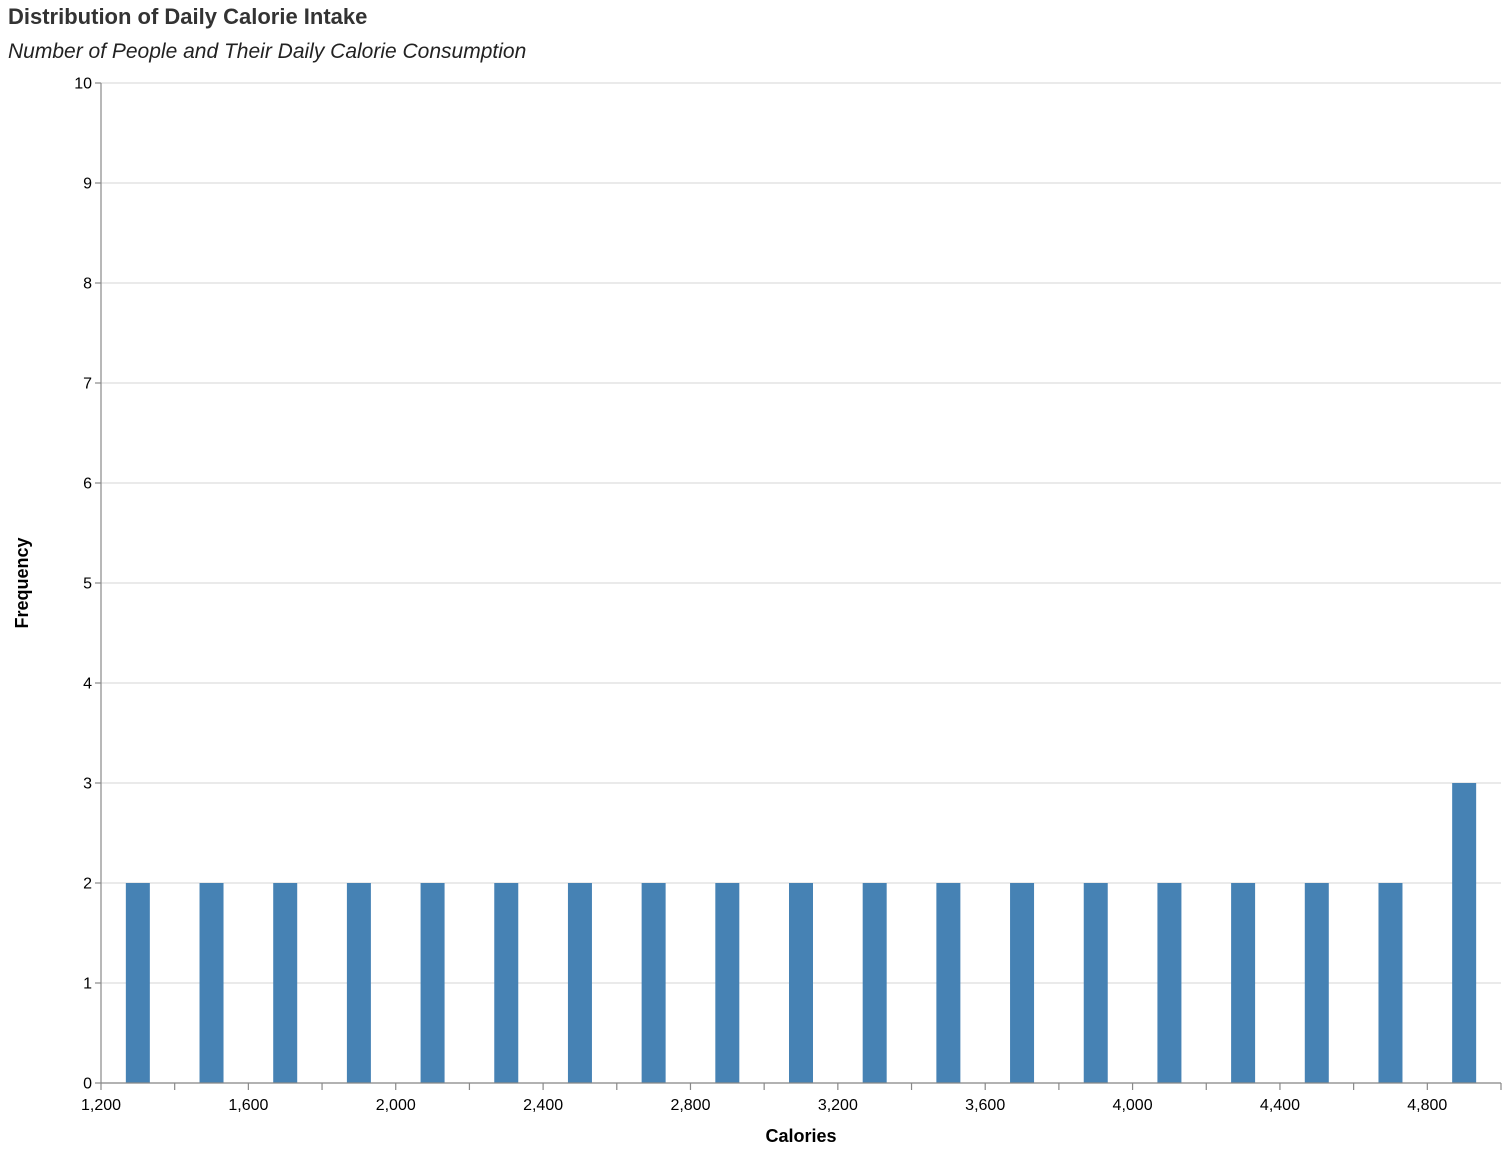  What do you see at coordinates (838, 1105) in the screenshot?
I see `x-tick-label: 3,200` at bounding box center [838, 1105].